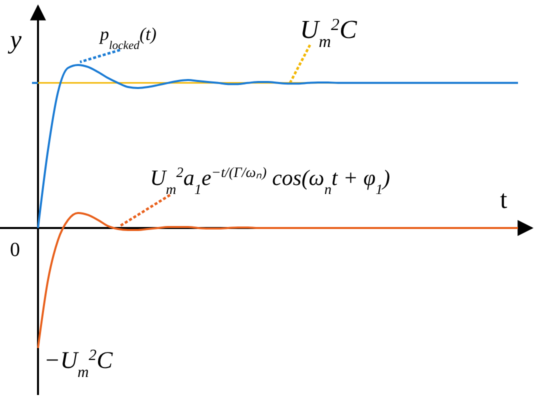  I want to click on x-axis-title: t, so click(504, 199).